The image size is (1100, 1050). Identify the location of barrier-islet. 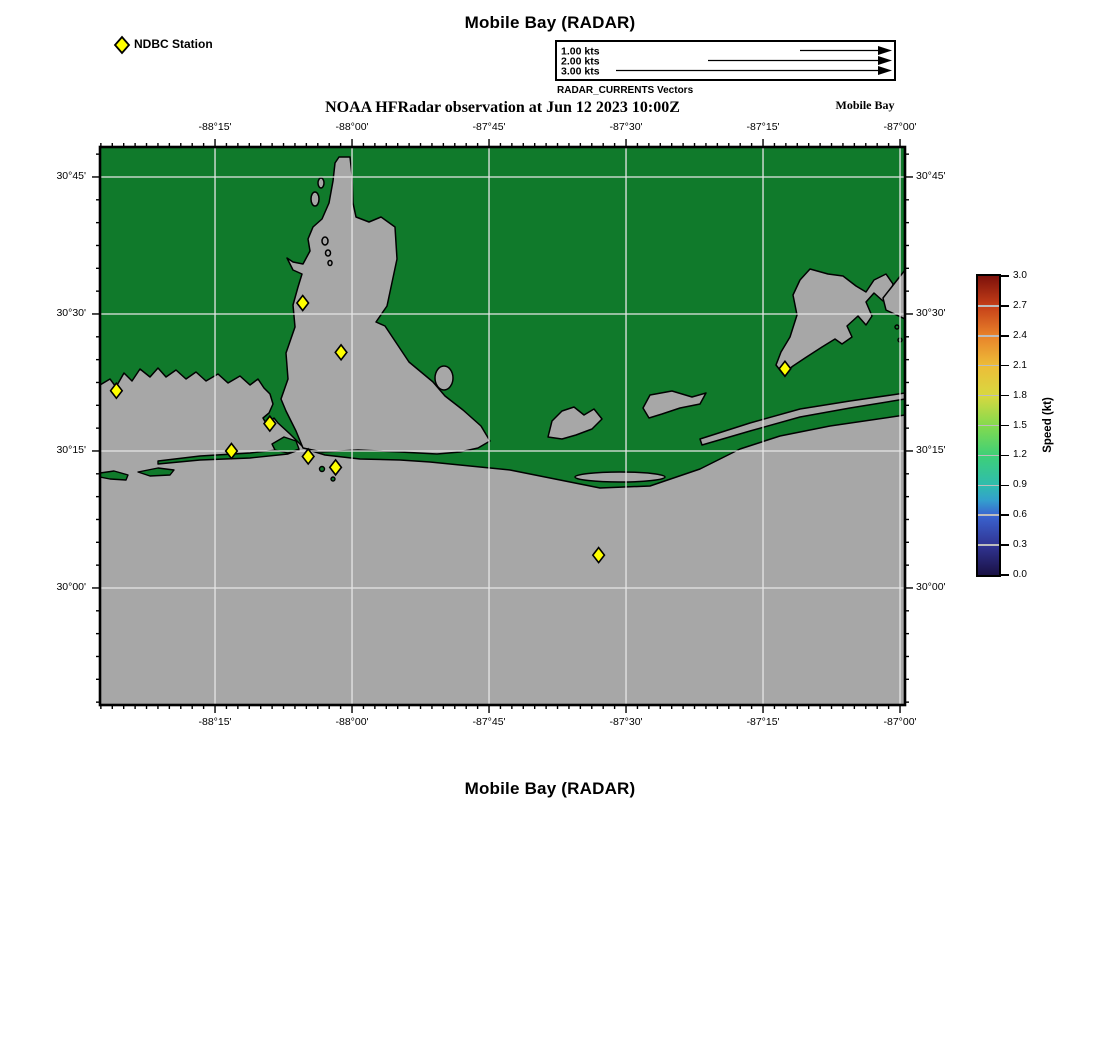
(156, 472).